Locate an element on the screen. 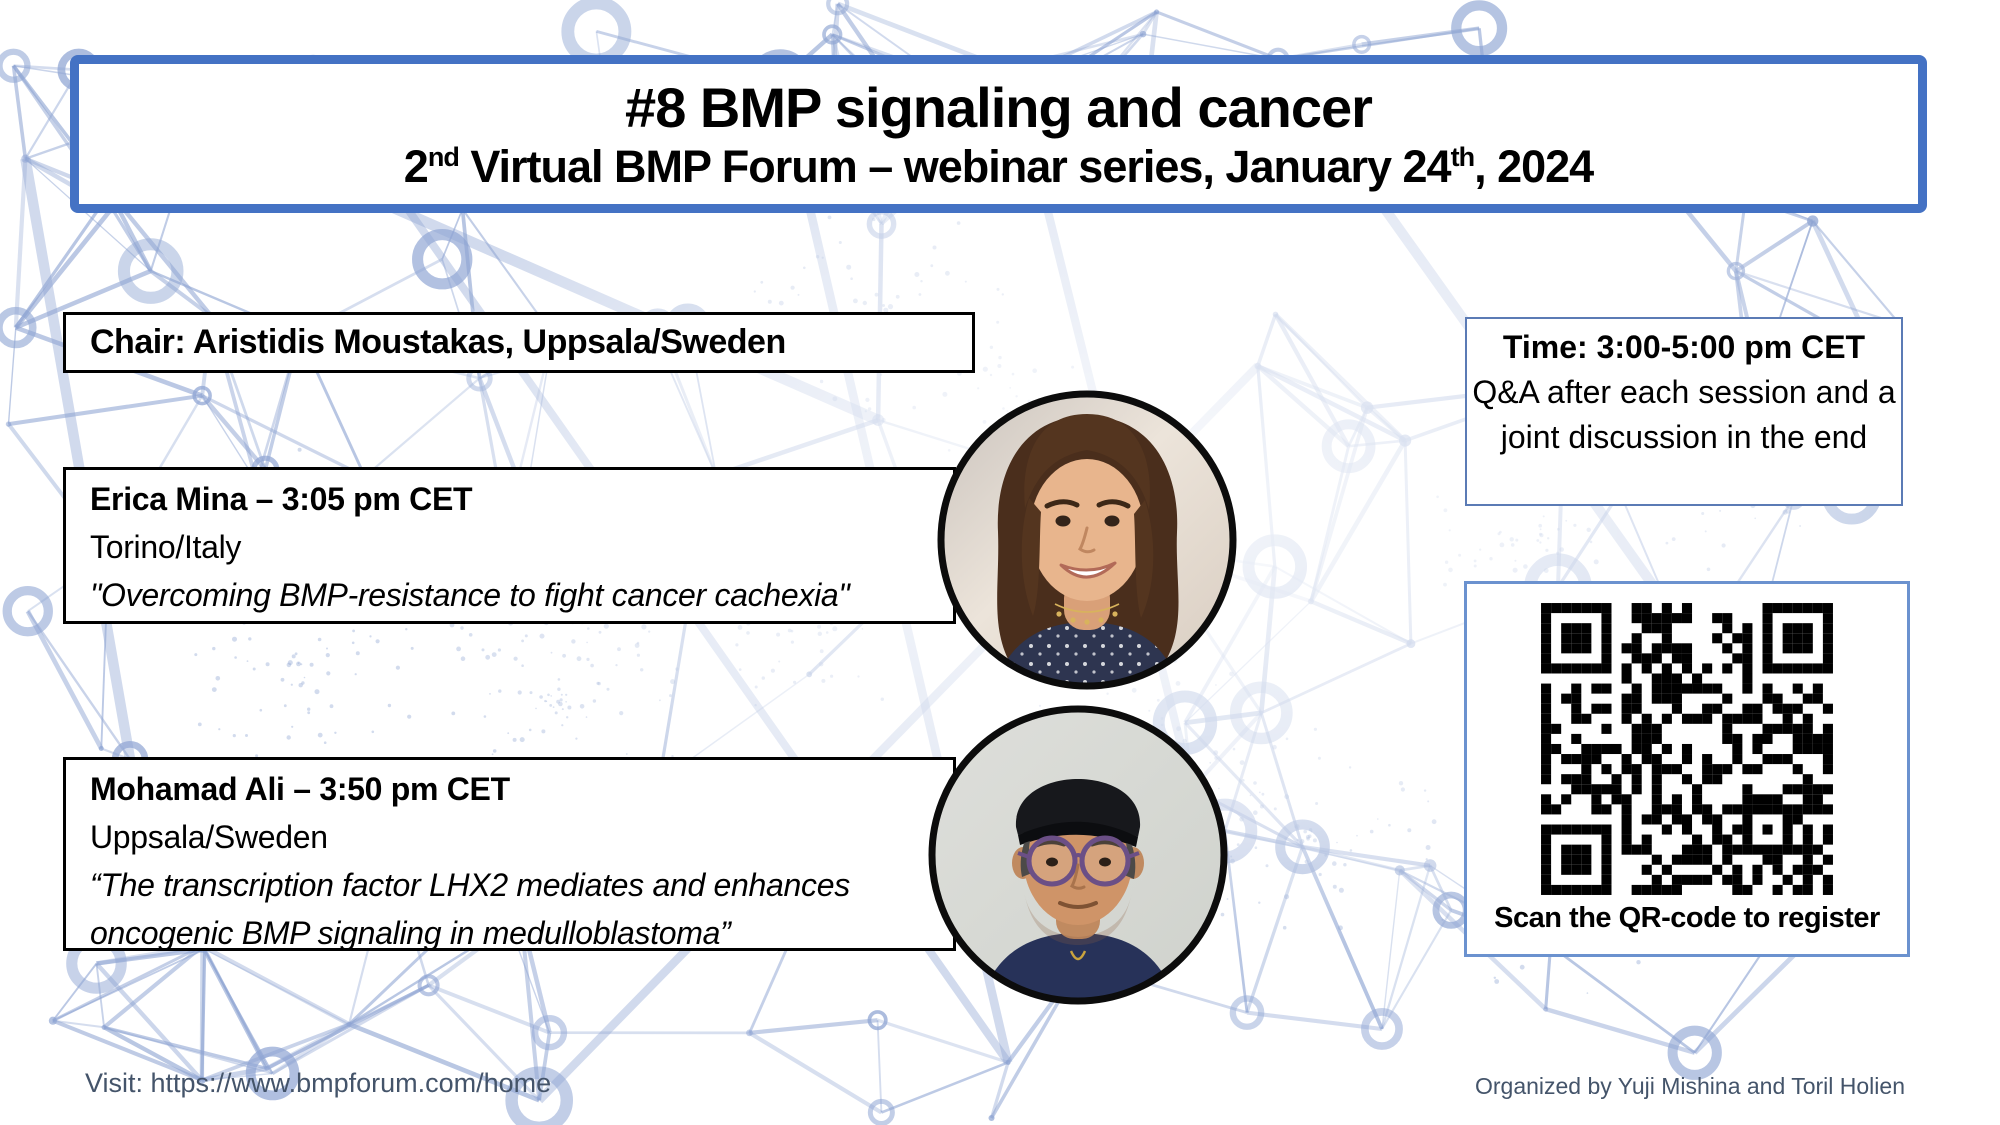 The image size is (2000, 1125). subtitle-year: , 2024 is located at coordinates (1534, 166).